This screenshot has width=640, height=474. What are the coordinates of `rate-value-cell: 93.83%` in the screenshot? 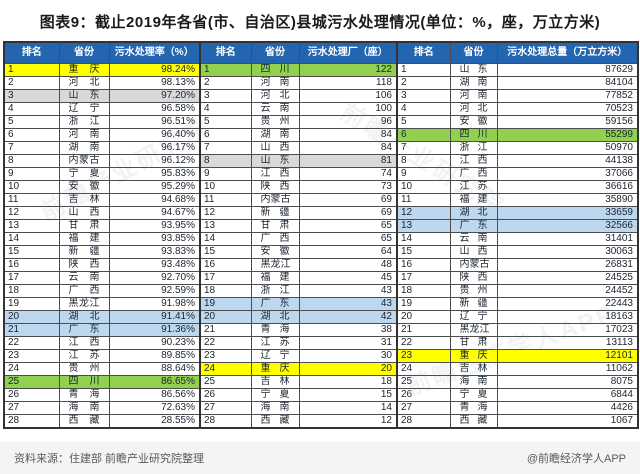 It's located at (154, 251).